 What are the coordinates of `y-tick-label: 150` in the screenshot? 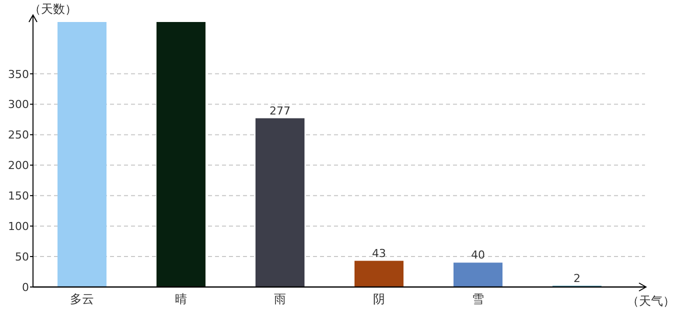 It's located at (18, 196).